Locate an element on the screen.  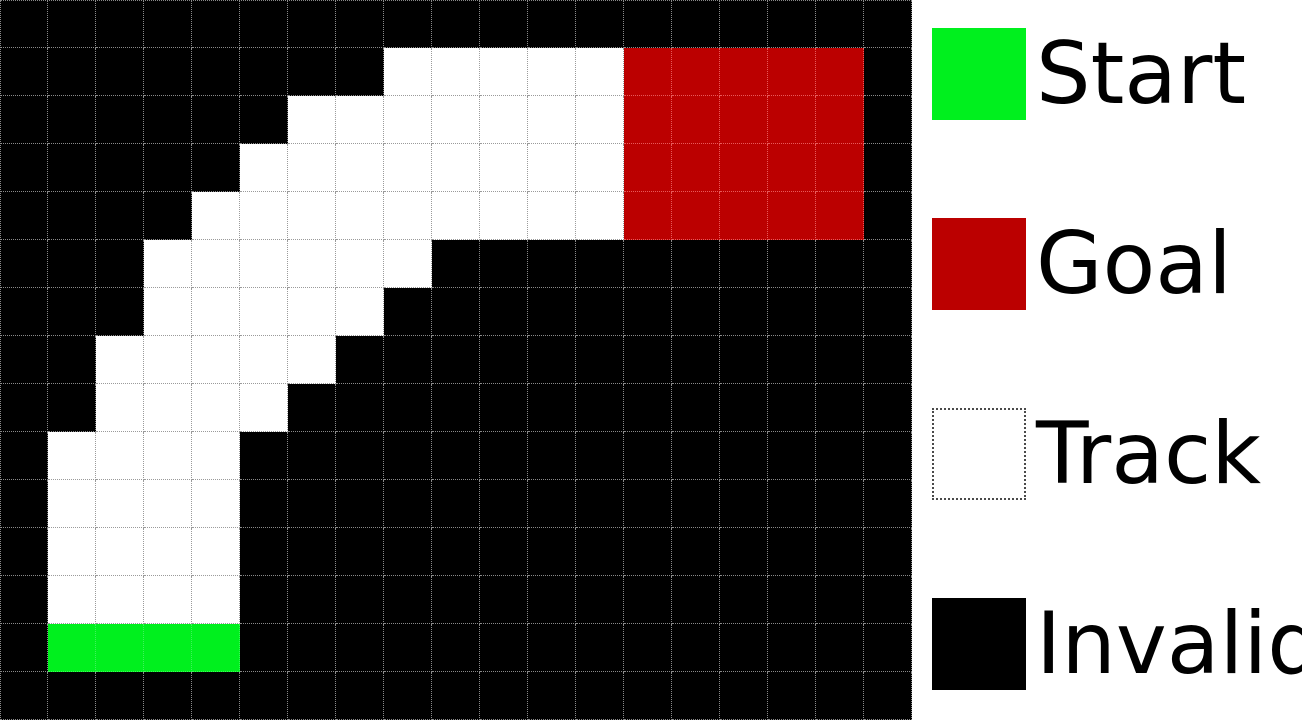
legend-swatch-invalid-icon is located at coordinates (979, 644).